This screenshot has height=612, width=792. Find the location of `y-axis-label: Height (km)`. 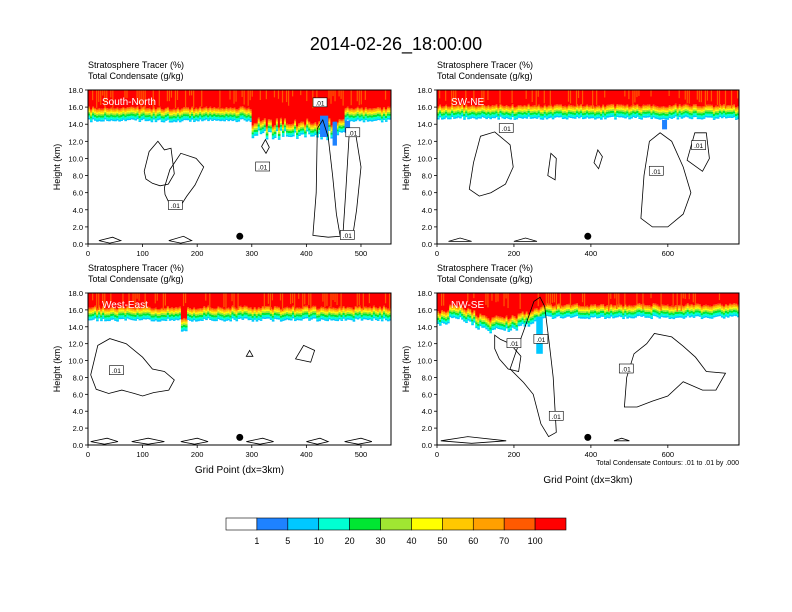

y-axis-label: Height (km) is located at coordinates (406, 167).